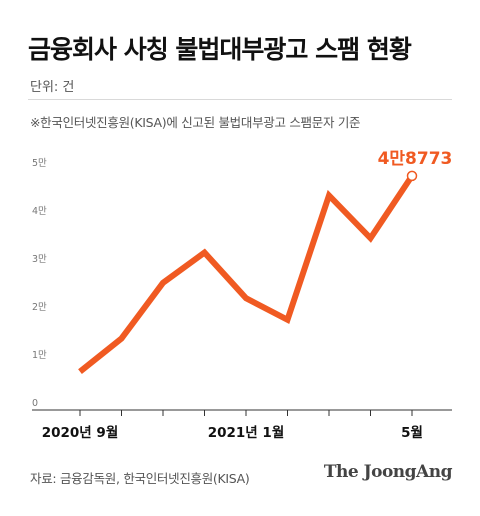 The image size is (480, 516). I want to click on source-note: 자료: 금융감독원, 한국인터넷진흥원(KISA), so click(140, 478).